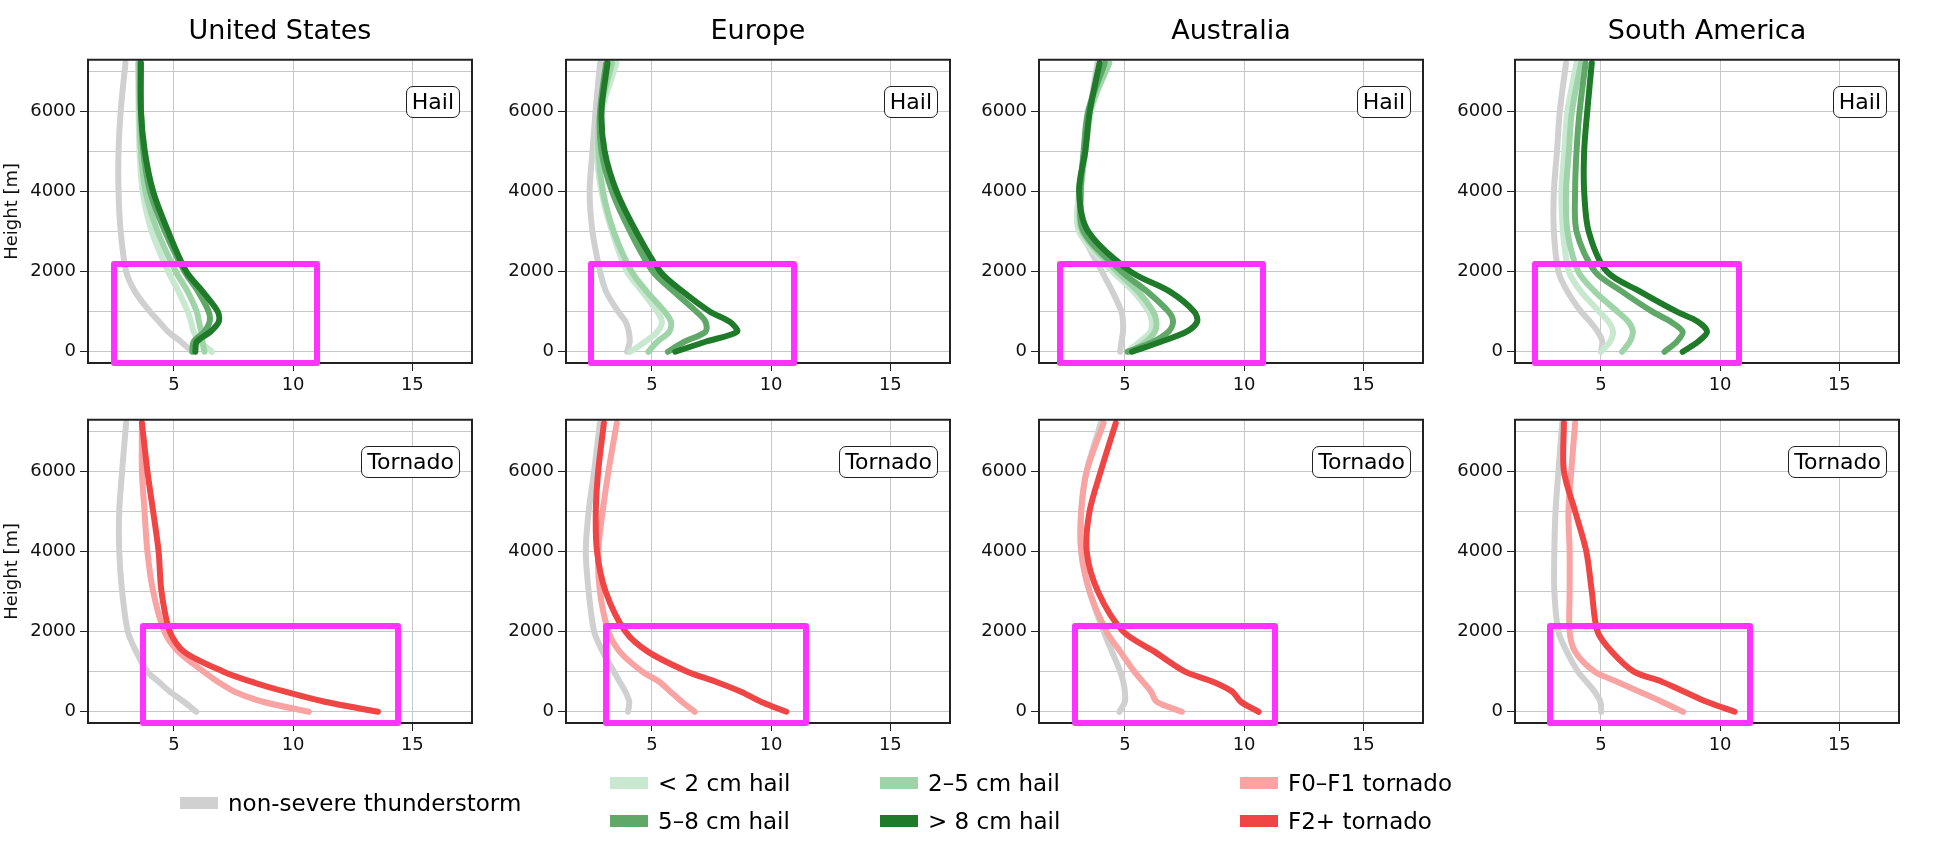 The height and width of the screenshot is (853, 1949). Describe the element at coordinates (994, 783) in the screenshot. I see `legend-label: 2–5 cm hail` at that location.